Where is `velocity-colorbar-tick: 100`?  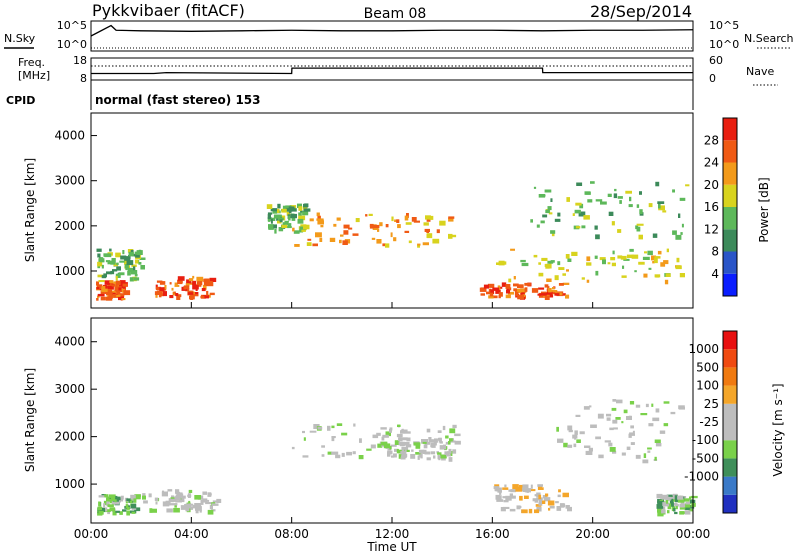 velocity-colorbar-tick: 100 is located at coordinates (707, 386).